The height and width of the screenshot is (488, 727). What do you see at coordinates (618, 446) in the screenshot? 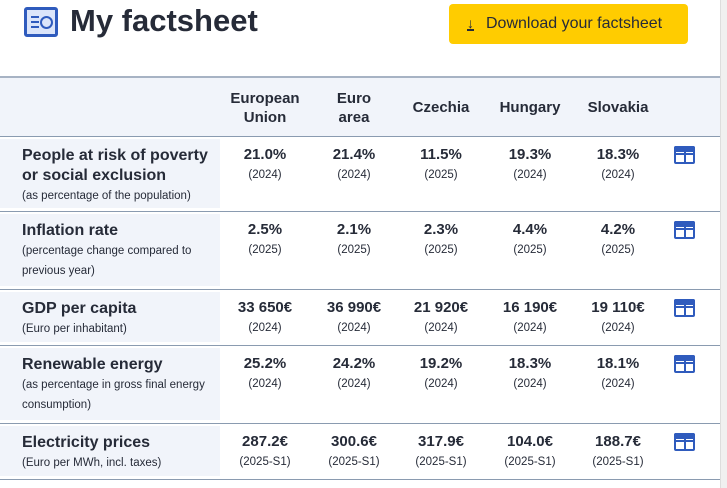
I see `value-cell: 188.7€ (2025-S1)` at bounding box center [618, 446].